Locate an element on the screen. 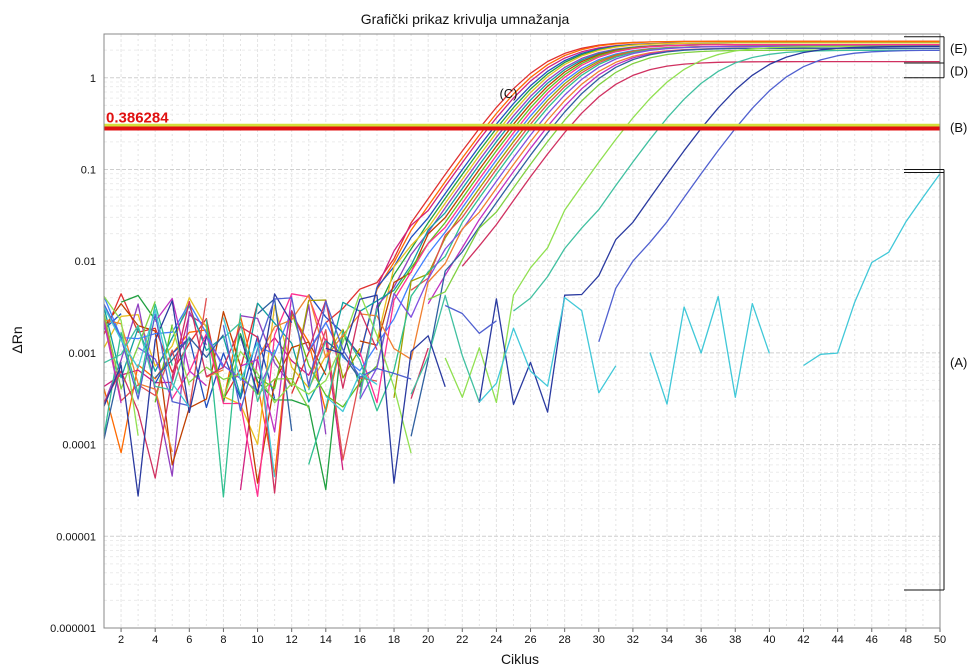  x-tick-label: 36 is located at coordinates (701, 640).